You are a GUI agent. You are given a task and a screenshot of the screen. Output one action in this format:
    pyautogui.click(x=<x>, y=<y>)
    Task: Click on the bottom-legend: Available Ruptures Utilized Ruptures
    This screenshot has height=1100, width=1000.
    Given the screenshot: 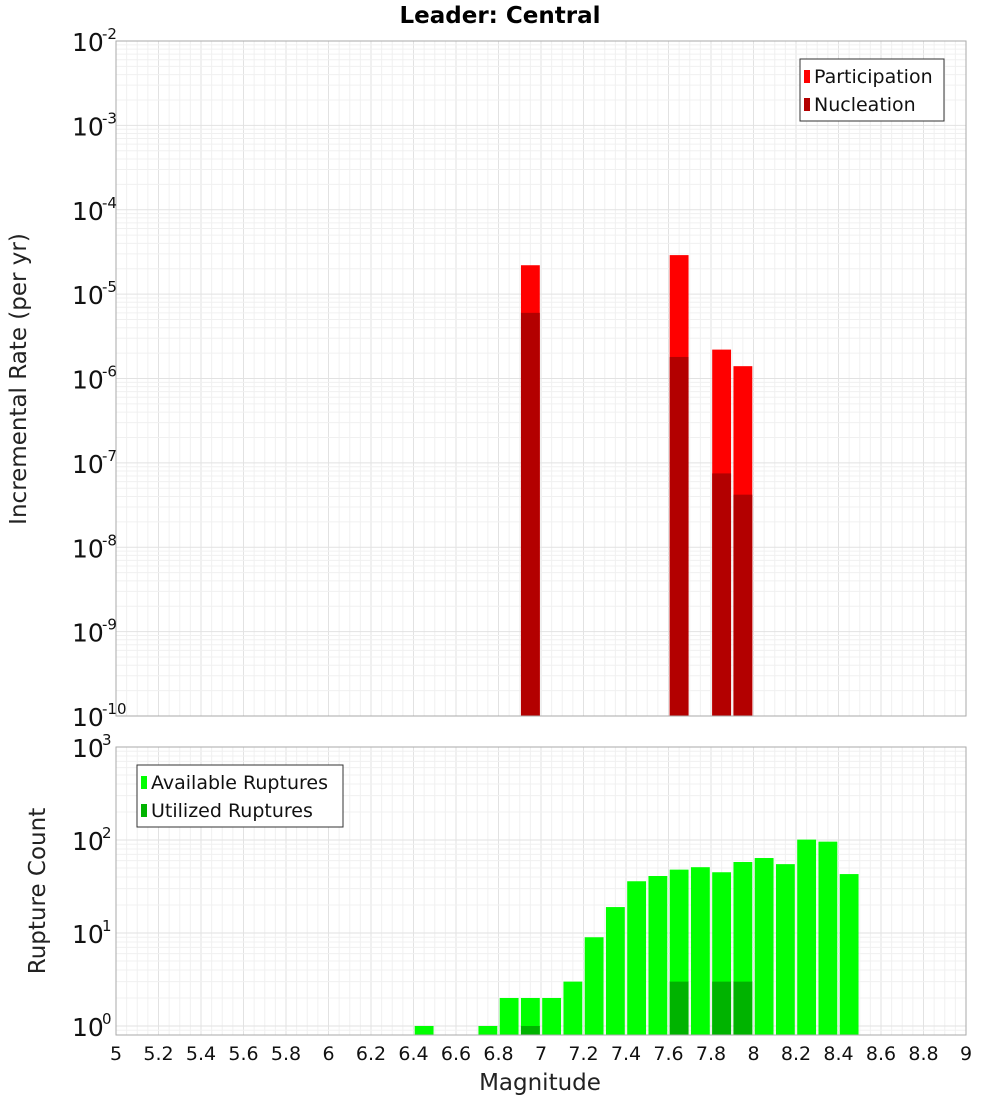 What is the action you would take?
    pyautogui.click(x=240, y=796)
    